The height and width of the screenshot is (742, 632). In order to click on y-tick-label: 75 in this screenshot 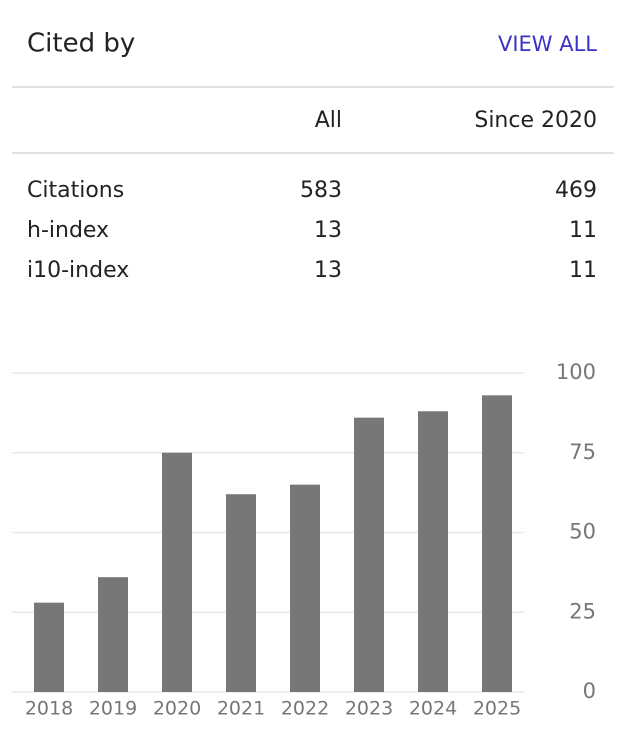, I will do `click(582, 452)`.